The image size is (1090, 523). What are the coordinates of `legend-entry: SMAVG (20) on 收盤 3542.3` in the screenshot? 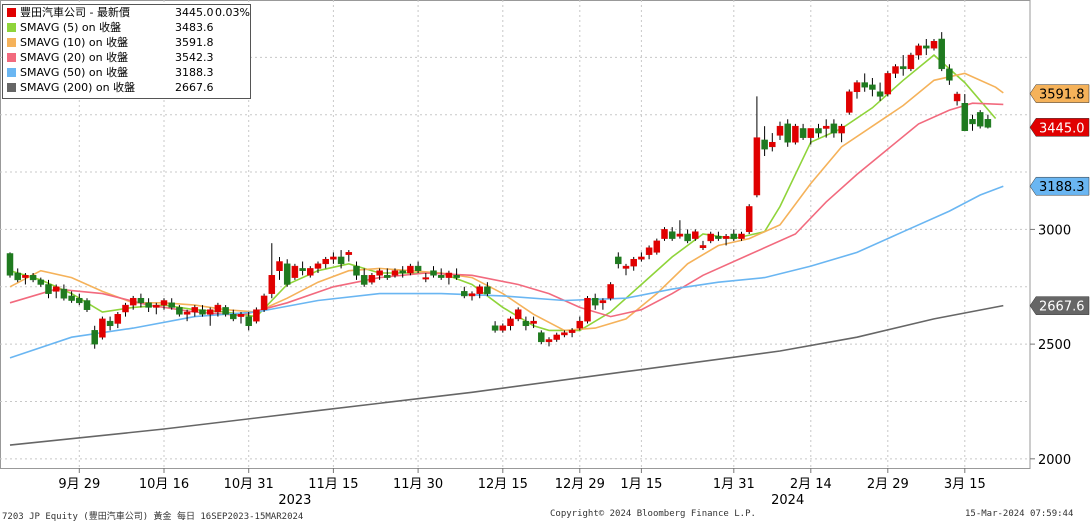 It's located at (126, 57).